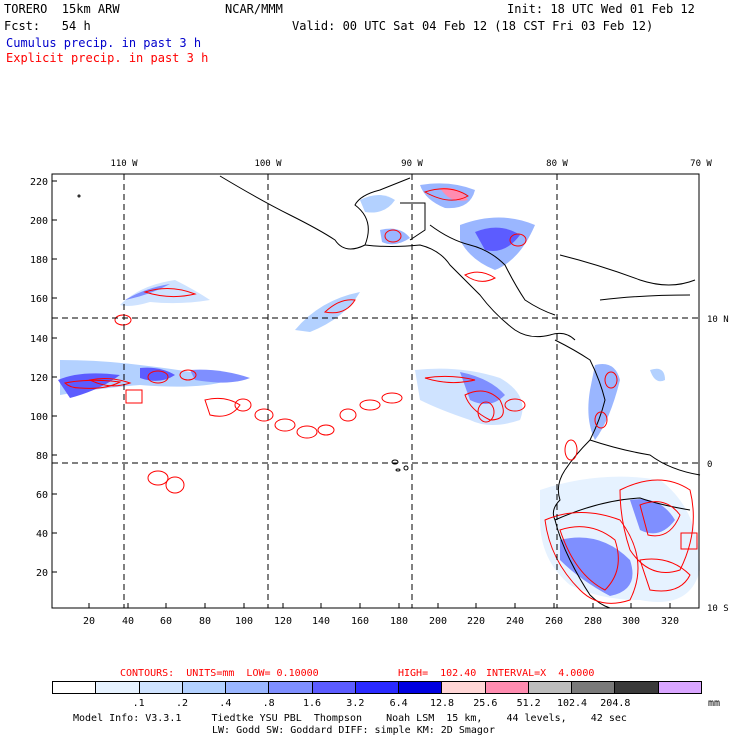 This screenshot has width=740, height=740. What do you see at coordinates (561, 515) in the screenshot?
I see `coastline-ecuador` at bounding box center [561, 515].